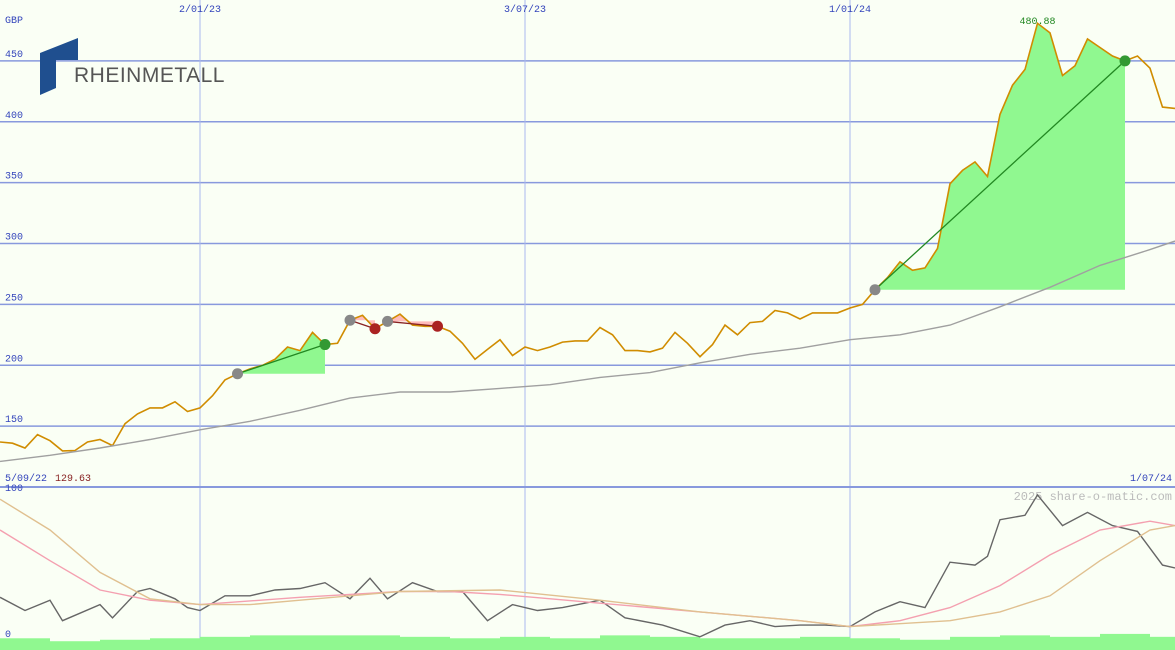  Describe the element at coordinates (200, 10) in the screenshot. I see `x-tick-label: 2/01/23` at that location.